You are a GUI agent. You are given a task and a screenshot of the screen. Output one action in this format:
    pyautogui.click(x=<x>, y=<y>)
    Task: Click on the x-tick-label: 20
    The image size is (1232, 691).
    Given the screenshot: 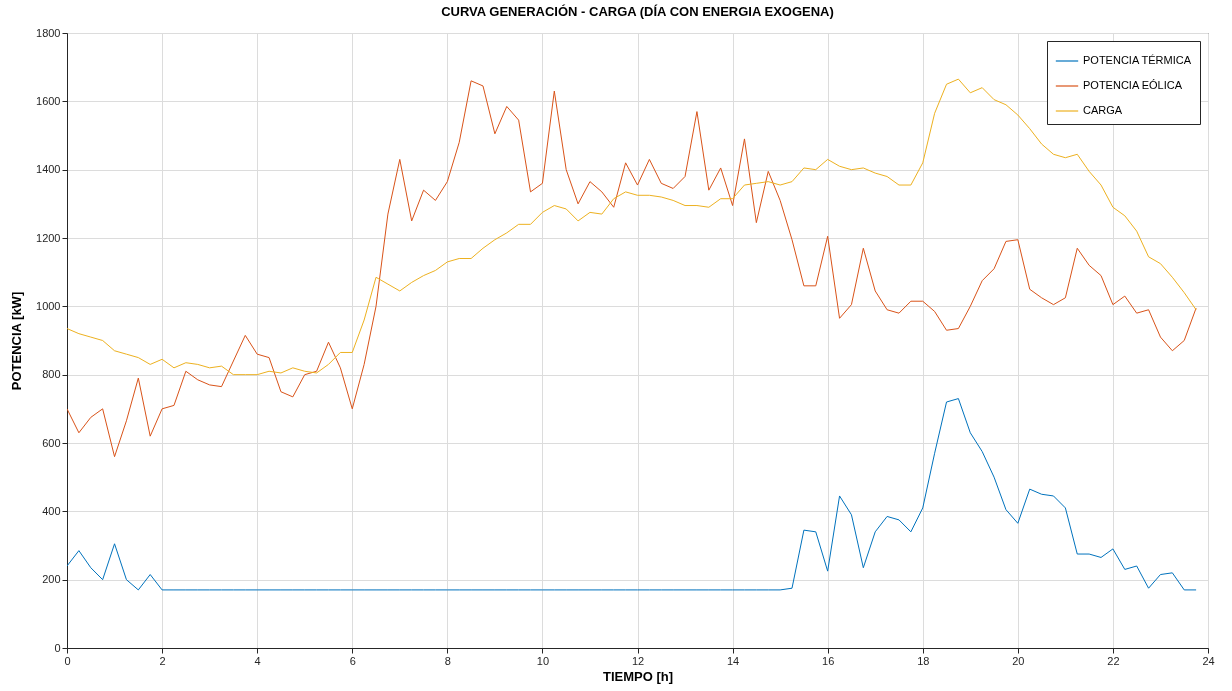 What is the action you would take?
    pyautogui.click(x=1018, y=660)
    